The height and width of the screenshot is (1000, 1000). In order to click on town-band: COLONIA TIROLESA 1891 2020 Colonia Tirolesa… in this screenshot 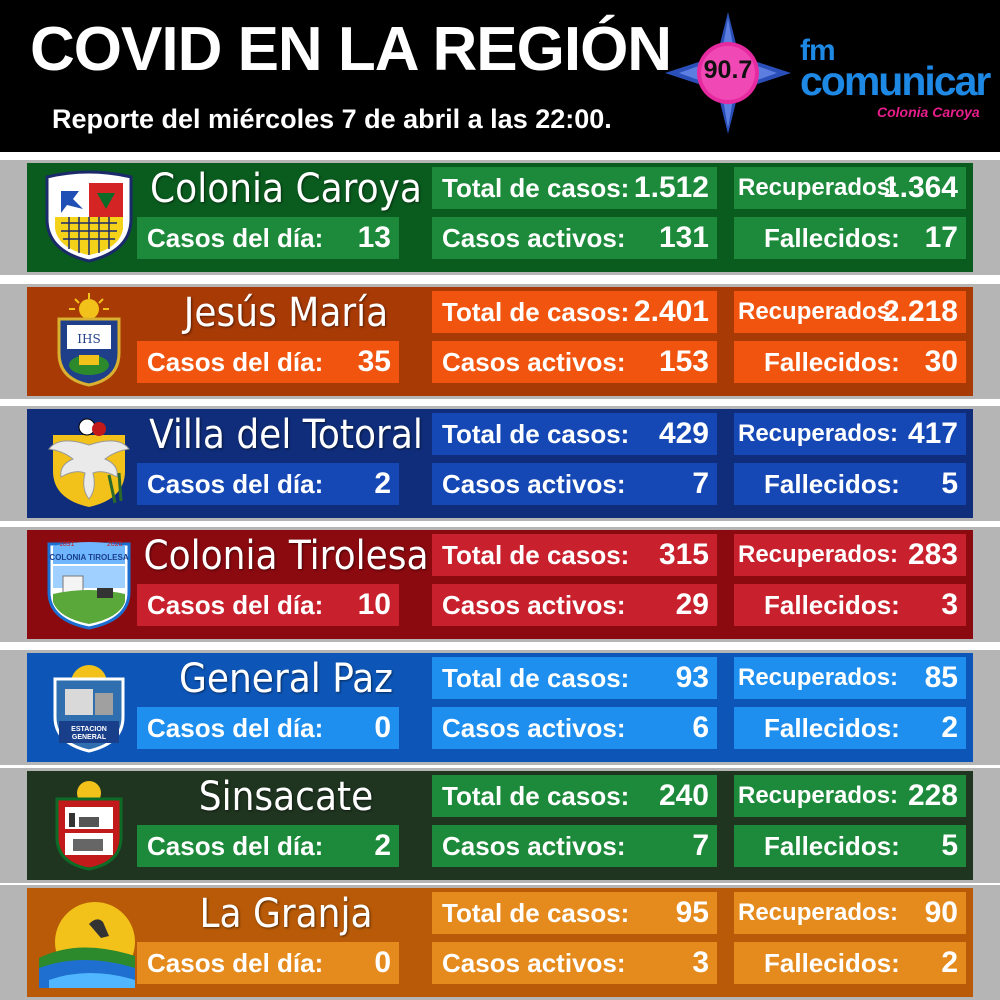, I will do `click(500, 584)`.